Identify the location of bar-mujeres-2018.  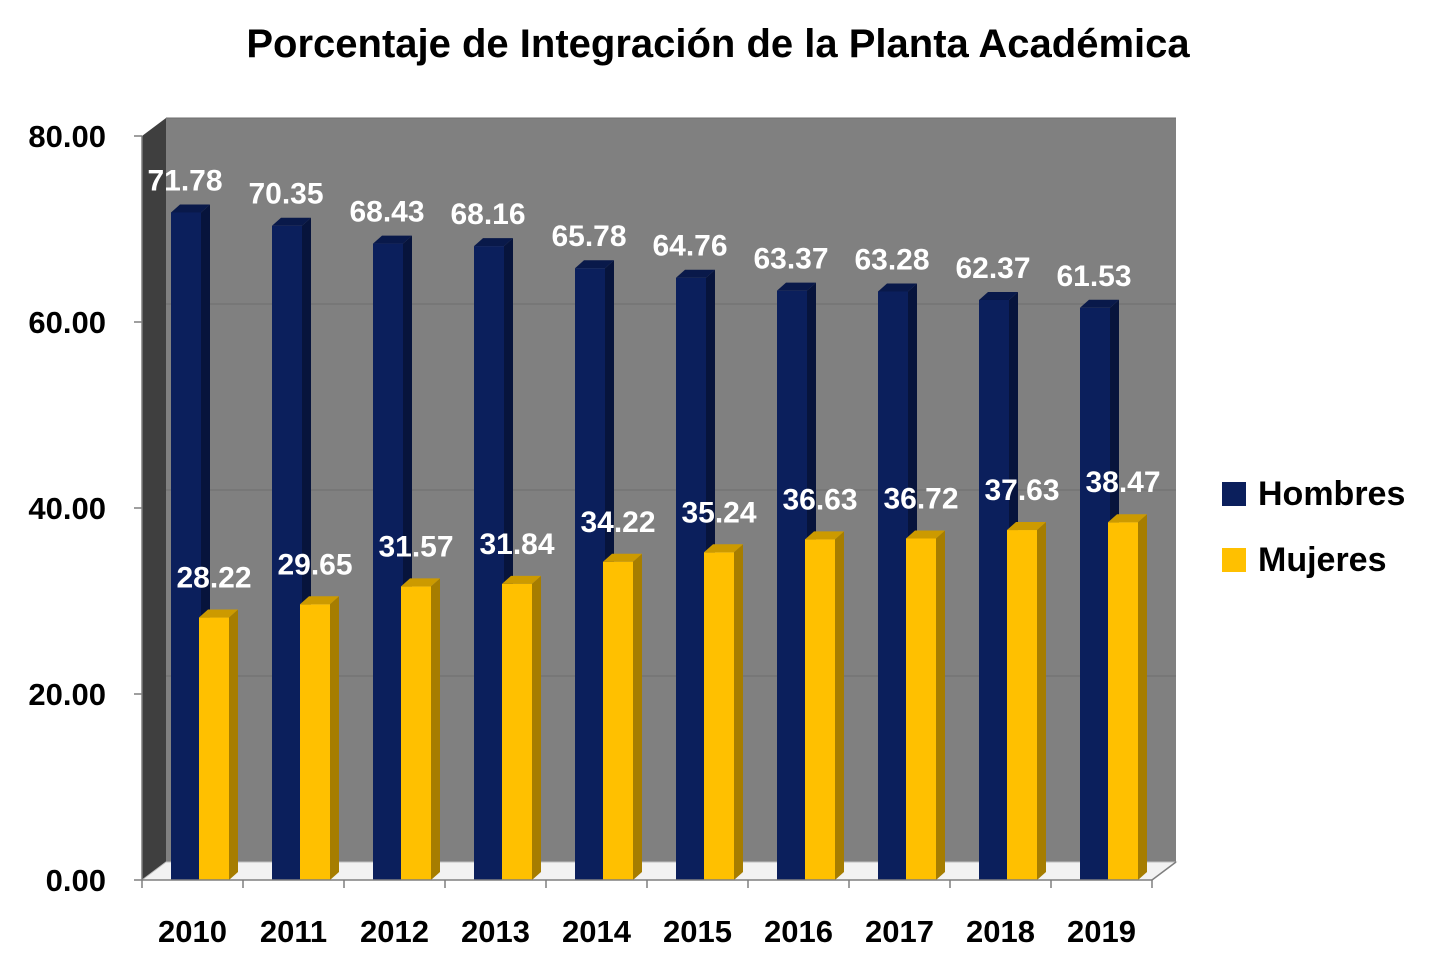
(1026, 701).